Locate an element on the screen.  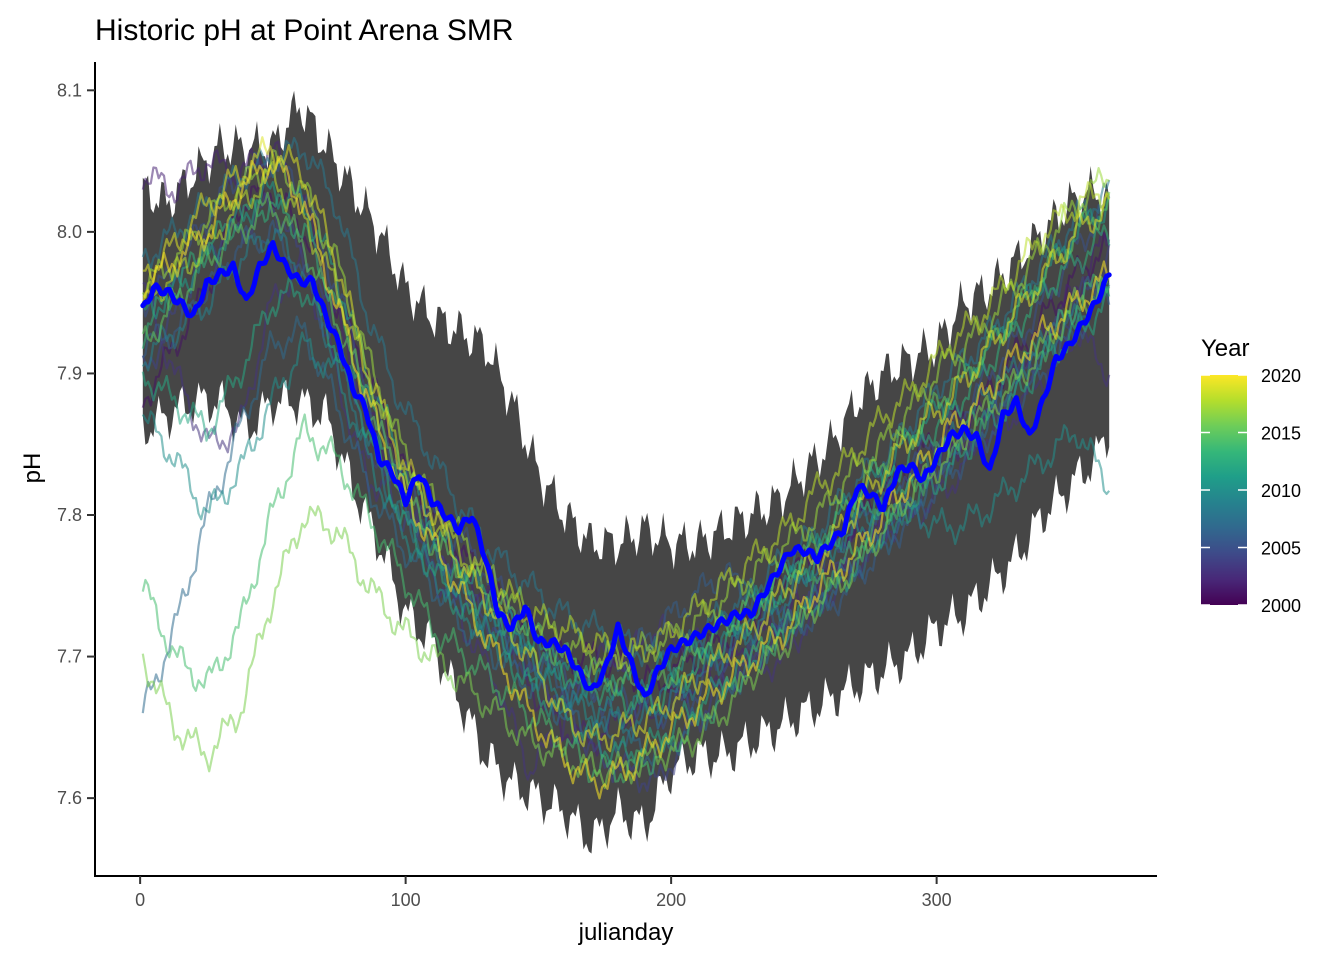
year-legend: Year 2000 2005 2010 2015 2020 is located at coordinates (1251, 475).